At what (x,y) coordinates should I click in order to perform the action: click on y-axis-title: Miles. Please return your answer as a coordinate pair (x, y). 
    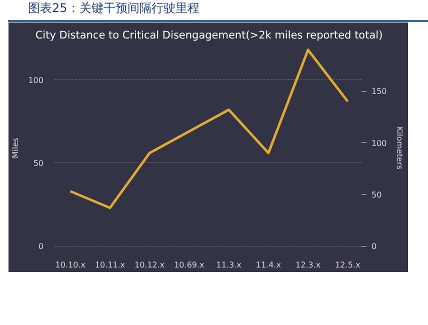
    Looking at the image, I should click on (15, 148).